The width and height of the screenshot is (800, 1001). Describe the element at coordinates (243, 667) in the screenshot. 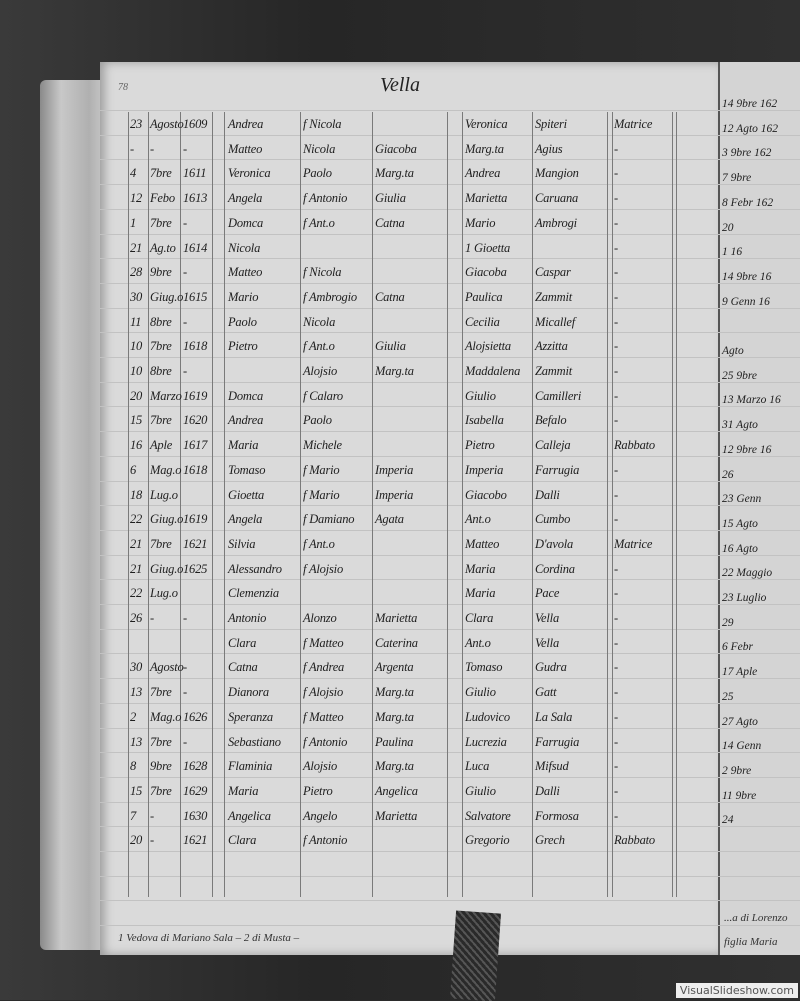

I see `cell-name: Catna` at that location.